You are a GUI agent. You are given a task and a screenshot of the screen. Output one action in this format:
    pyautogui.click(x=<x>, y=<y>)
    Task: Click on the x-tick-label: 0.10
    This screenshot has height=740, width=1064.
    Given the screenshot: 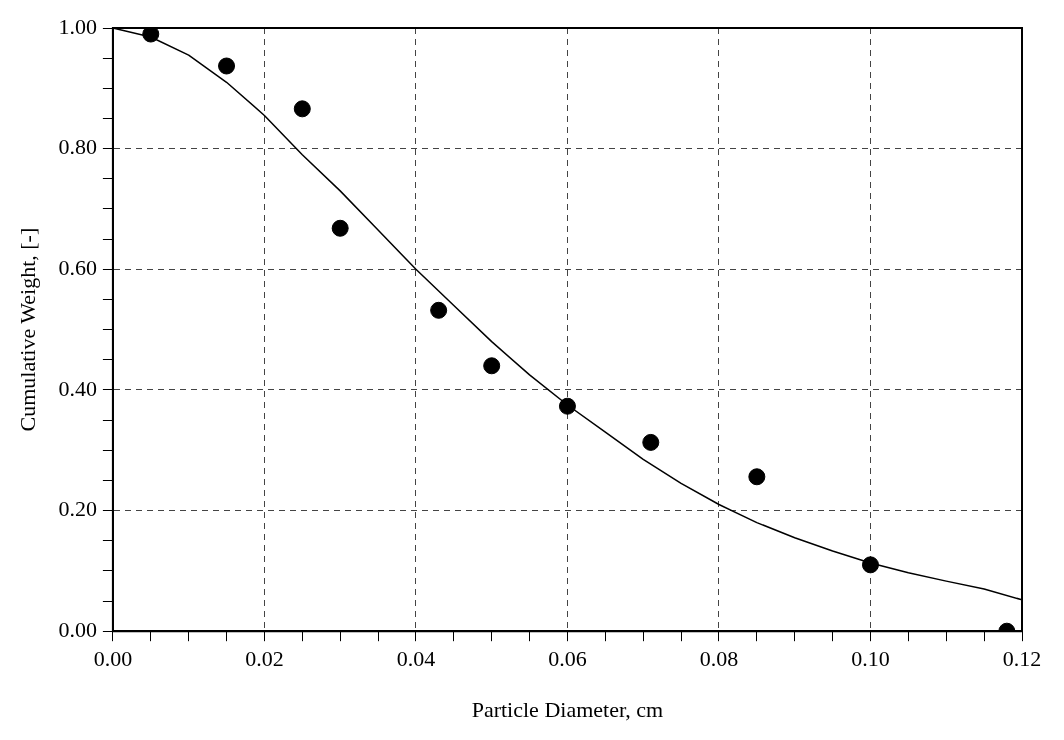 What is the action you would take?
    pyautogui.click(x=870, y=659)
    